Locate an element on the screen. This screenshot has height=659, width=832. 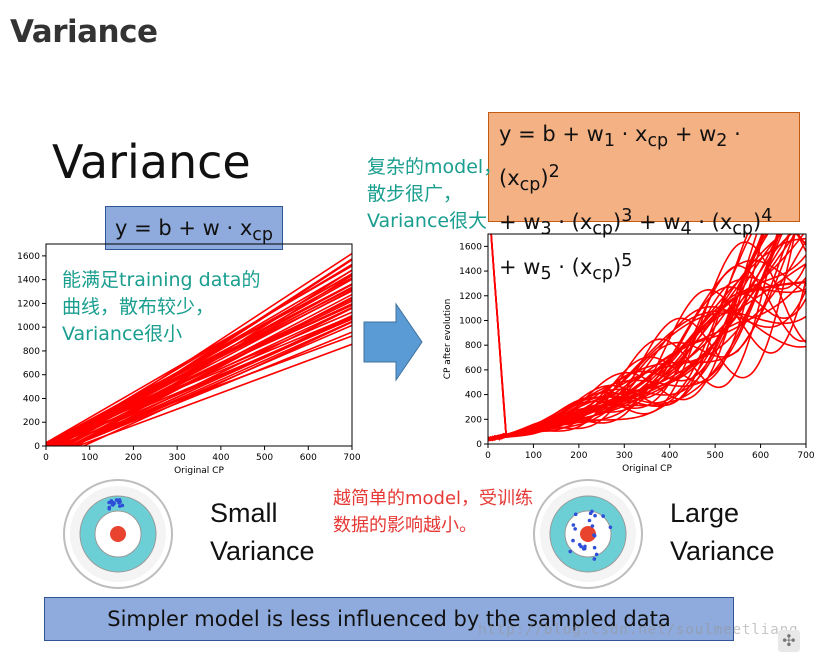
complex-model-note: 复杂的model，散步很广，Variance很大 is located at coordinates (435, 194).